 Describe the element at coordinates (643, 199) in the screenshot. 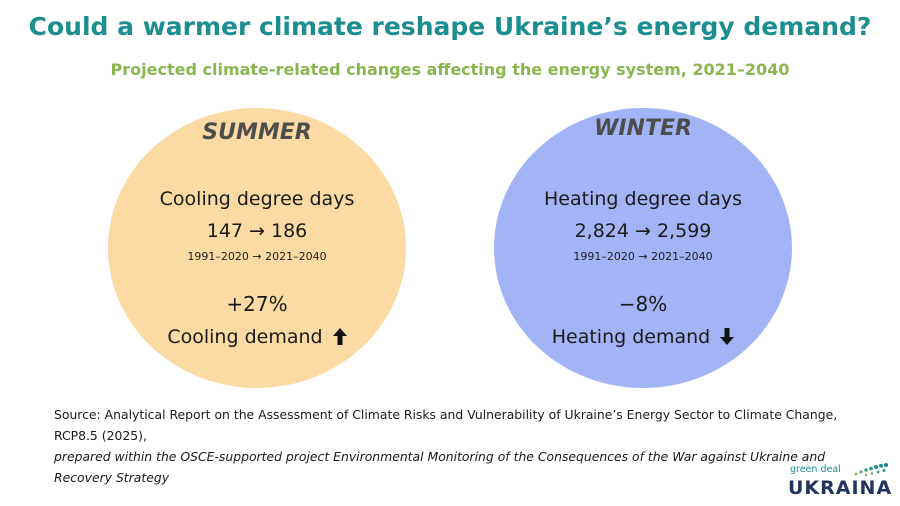

I see `heating-metric-label: Heating degree days` at that location.